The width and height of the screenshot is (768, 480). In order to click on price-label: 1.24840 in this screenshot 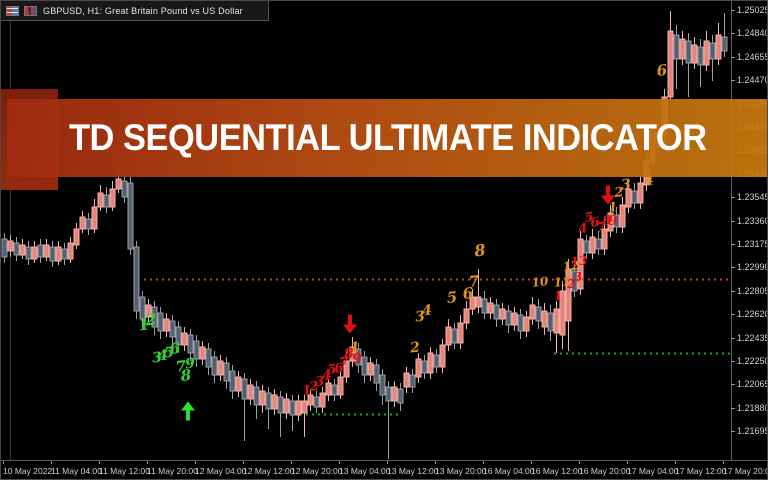, I will do `click(752, 33)`.